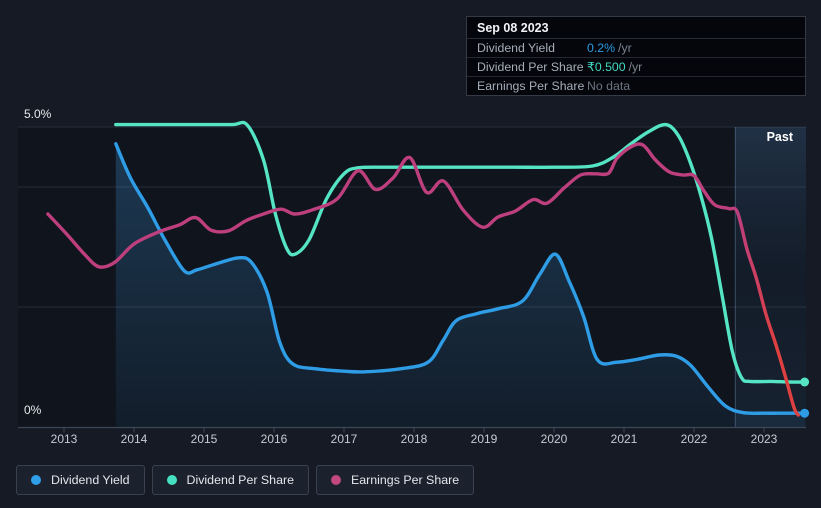  What do you see at coordinates (171, 480) in the screenshot?
I see `legend-dot-teal` at bounding box center [171, 480].